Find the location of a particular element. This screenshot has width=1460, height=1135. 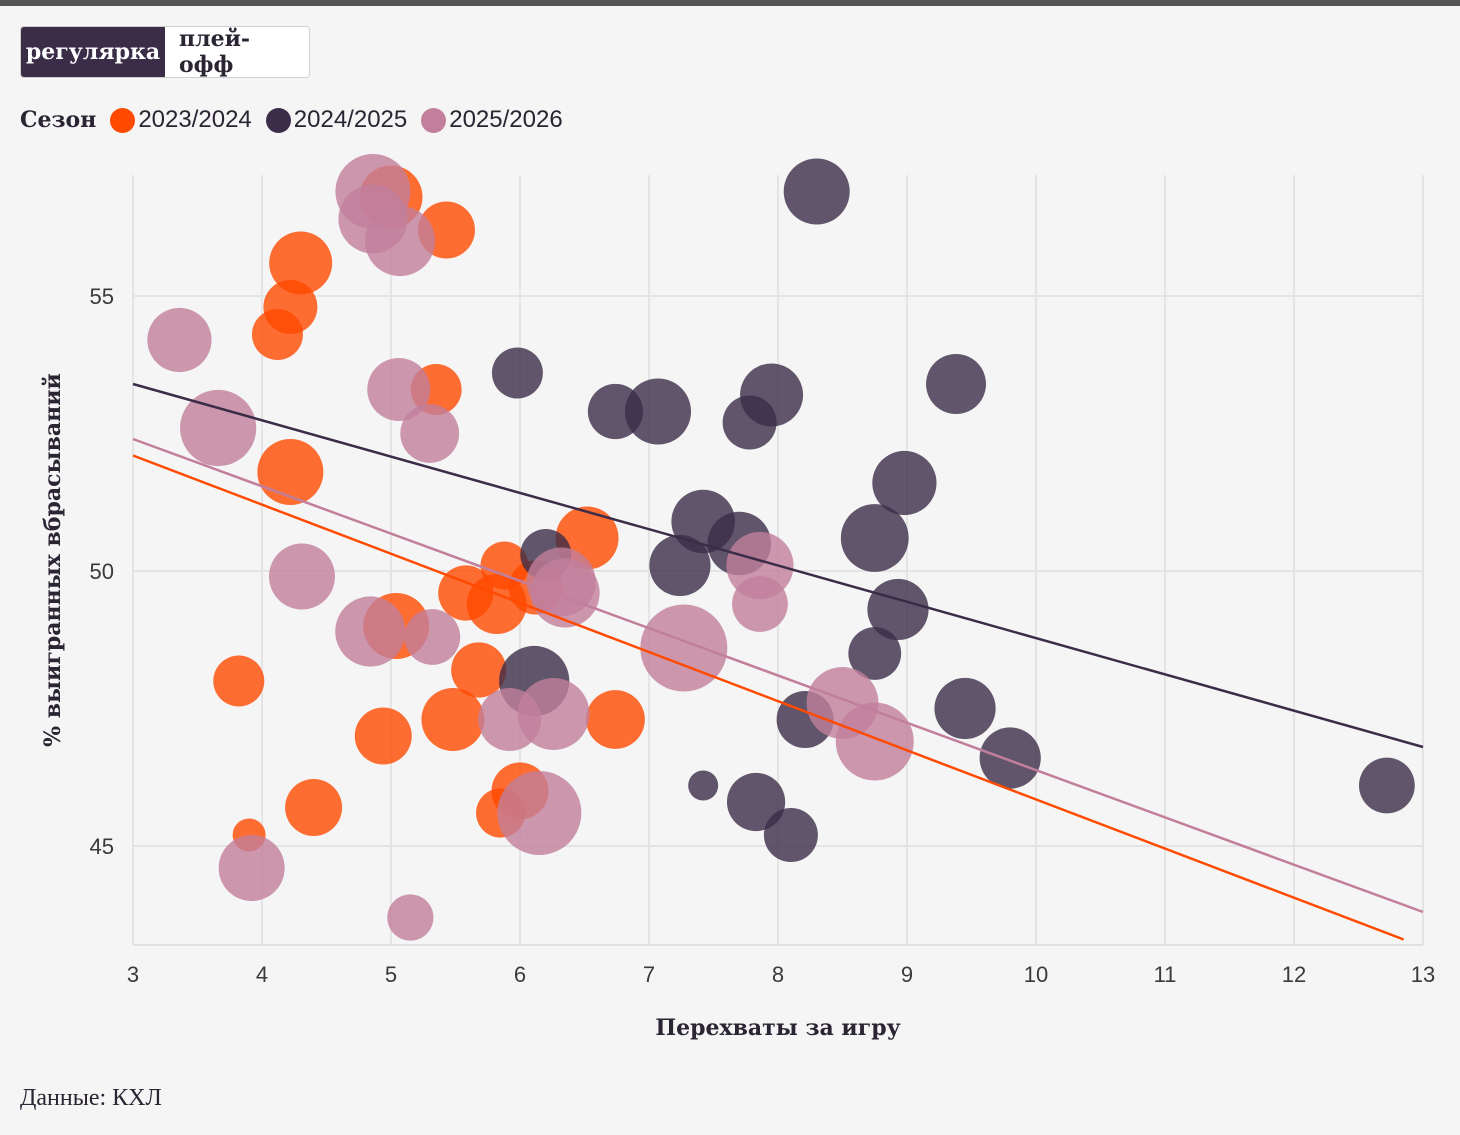

x-tick-label: 13 is located at coordinates (1423, 974).